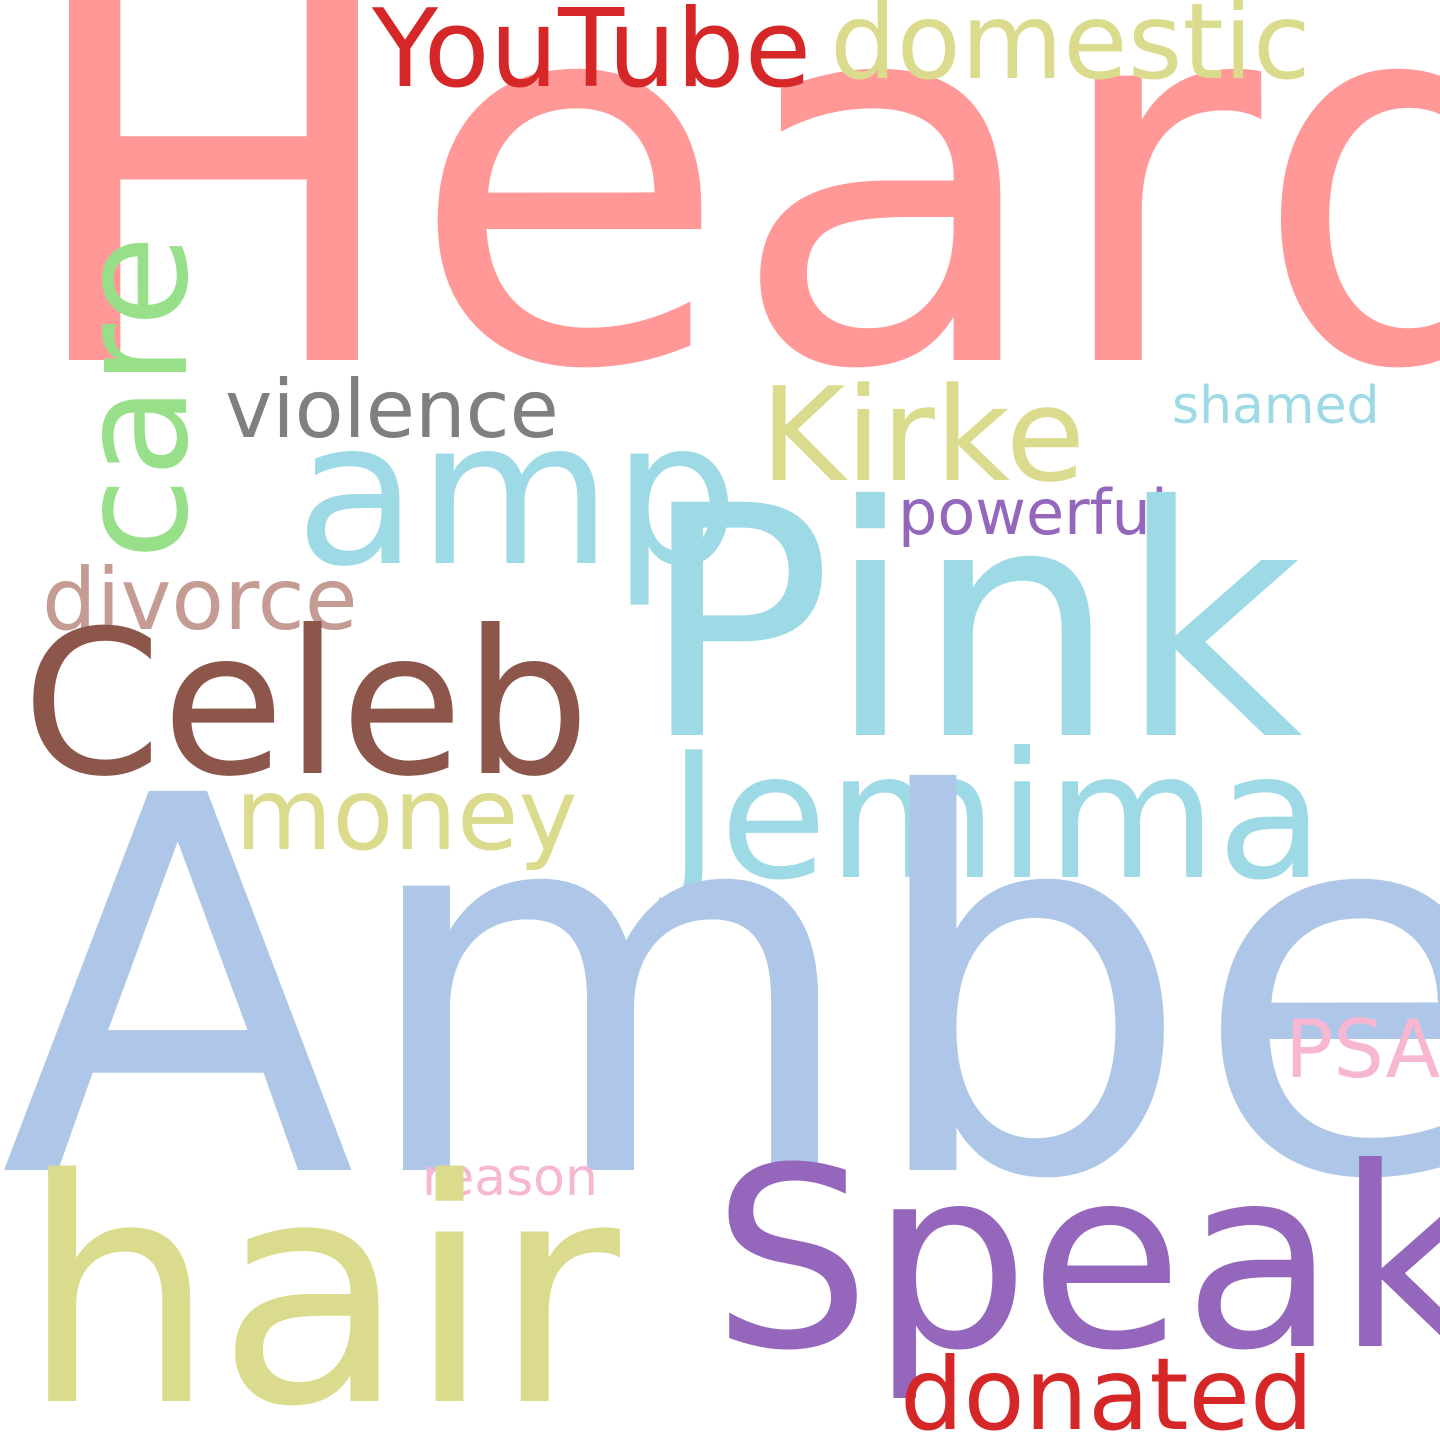 Image resolution: width=1440 pixels, height=1440 pixels. What do you see at coordinates (1033, 512) in the screenshot?
I see `word-powerful: powerful` at bounding box center [1033, 512].